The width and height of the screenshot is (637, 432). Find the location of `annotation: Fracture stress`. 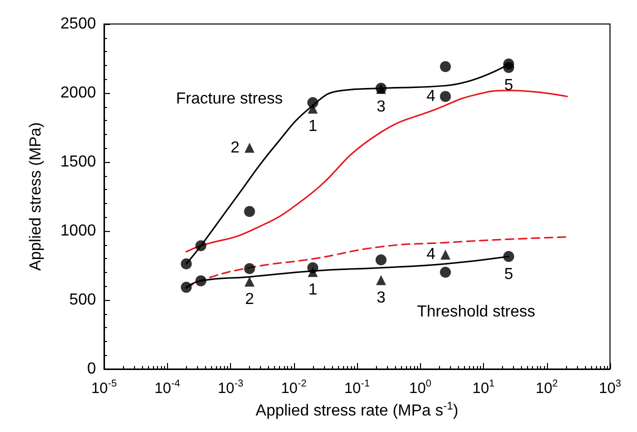

annotation: Fracture stress is located at coordinates (229, 99).